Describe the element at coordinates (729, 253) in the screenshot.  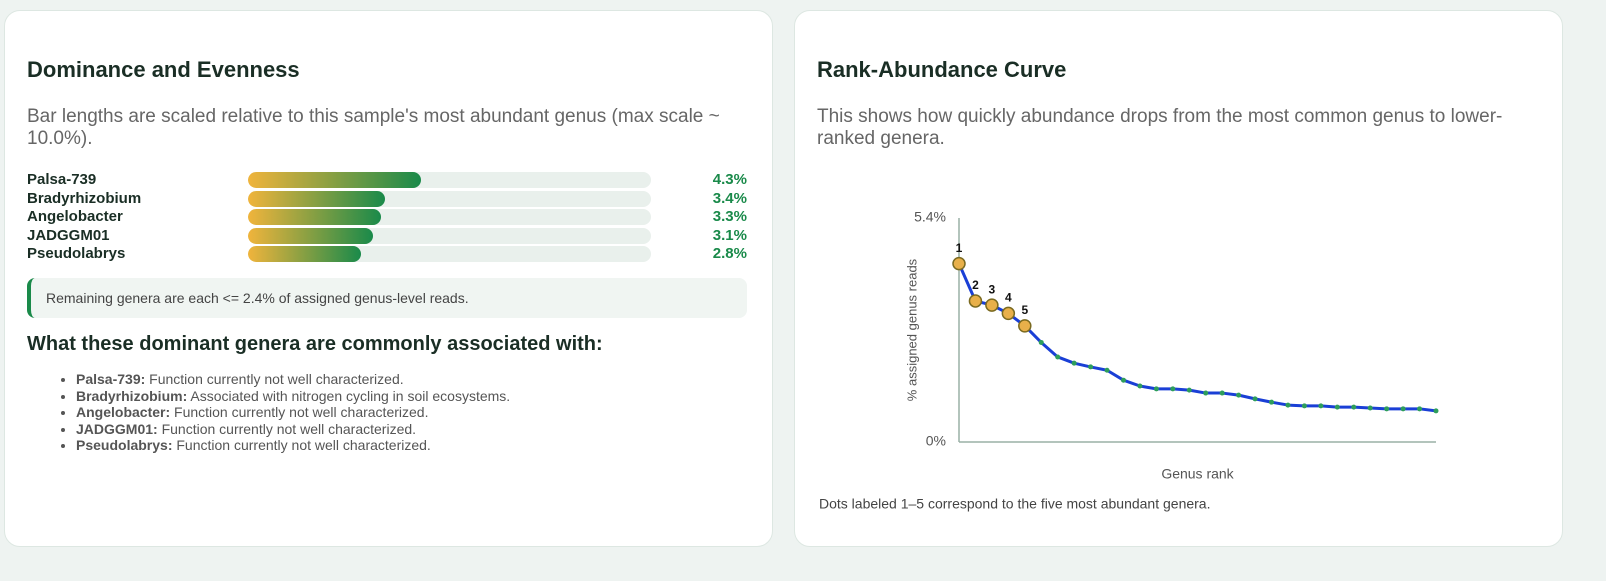
I see `value-label: 2.8%` at that location.